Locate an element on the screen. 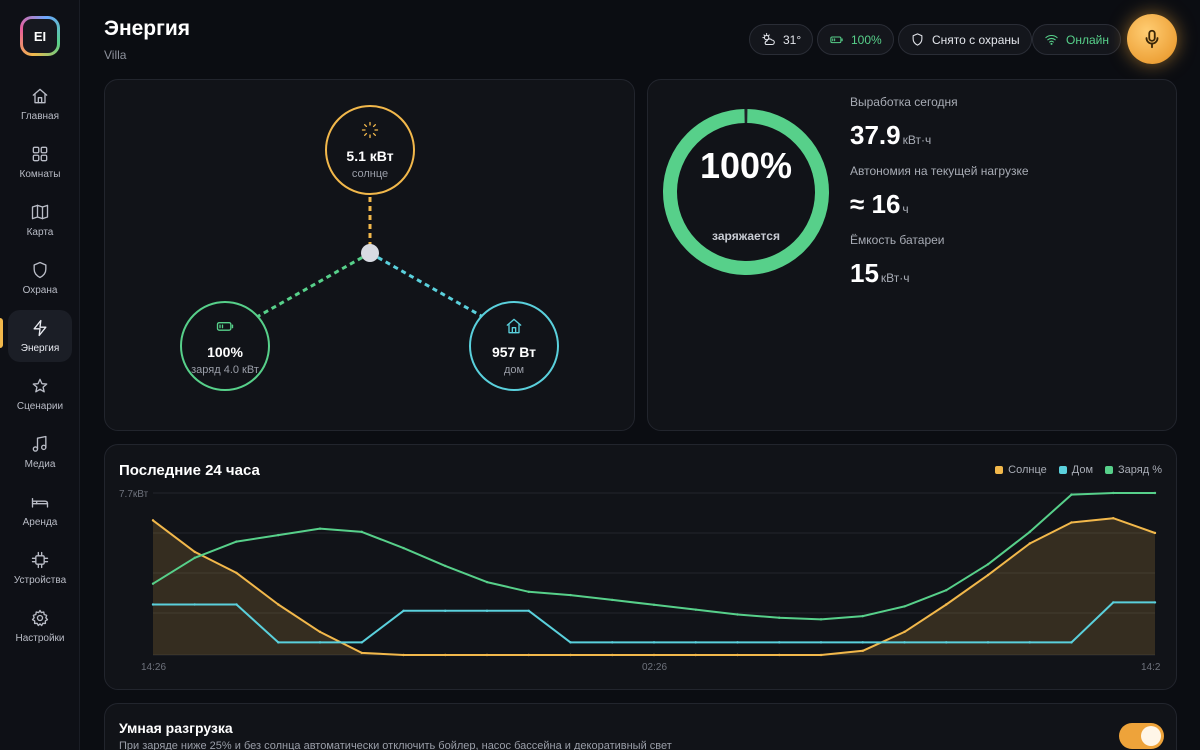 The height and width of the screenshot is (750, 1200). home-node: 957 Вт дом is located at coordinates (514, 346).